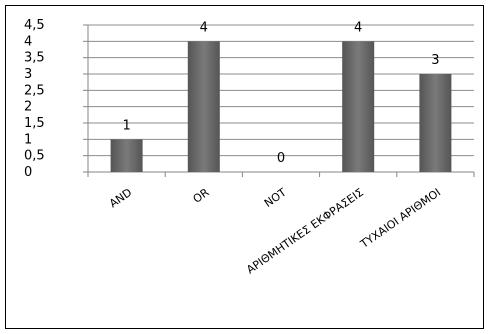 Image resolution: width=491 pixels, height=334 pixels. I want to click on y-tick-label: 2, so click(28, 107).